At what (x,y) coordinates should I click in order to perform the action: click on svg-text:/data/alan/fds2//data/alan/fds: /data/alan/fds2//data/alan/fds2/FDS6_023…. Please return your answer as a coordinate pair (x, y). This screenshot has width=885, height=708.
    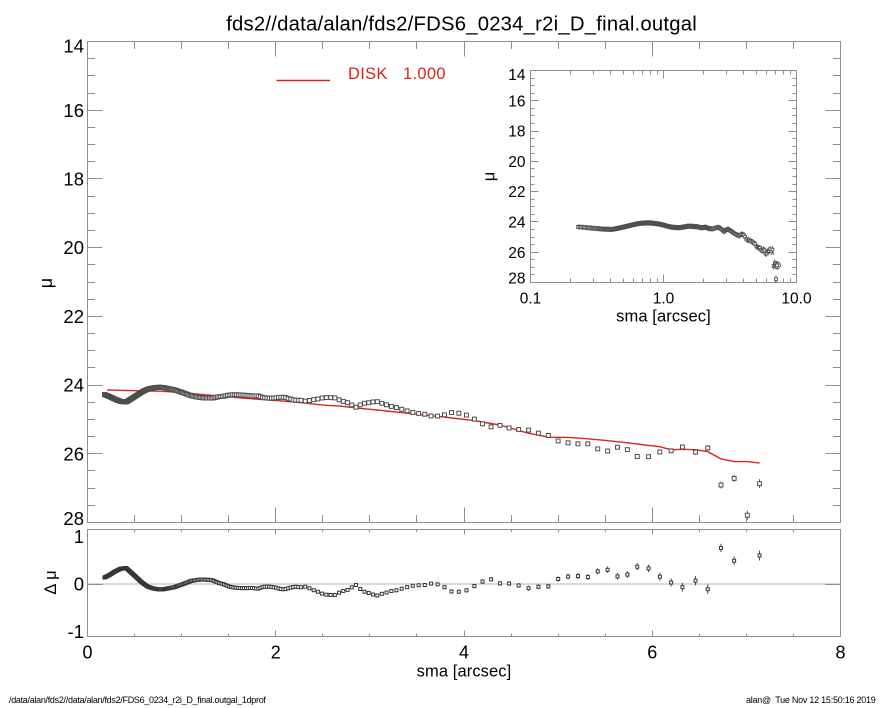
    Looking at the image, I should click on (137, 700).